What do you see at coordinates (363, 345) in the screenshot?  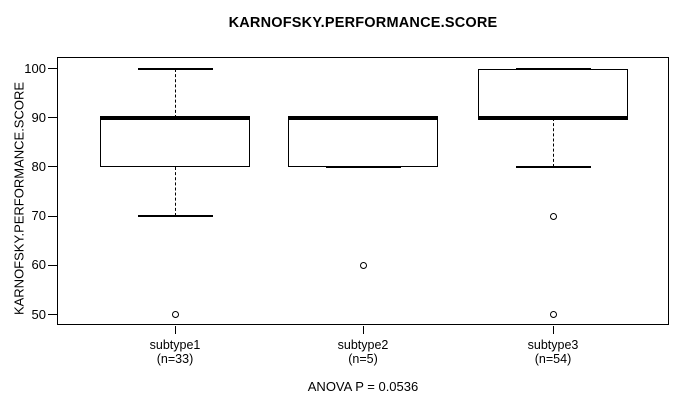 I see `group-name-label: subtype2` at bounding box center [363, 345].